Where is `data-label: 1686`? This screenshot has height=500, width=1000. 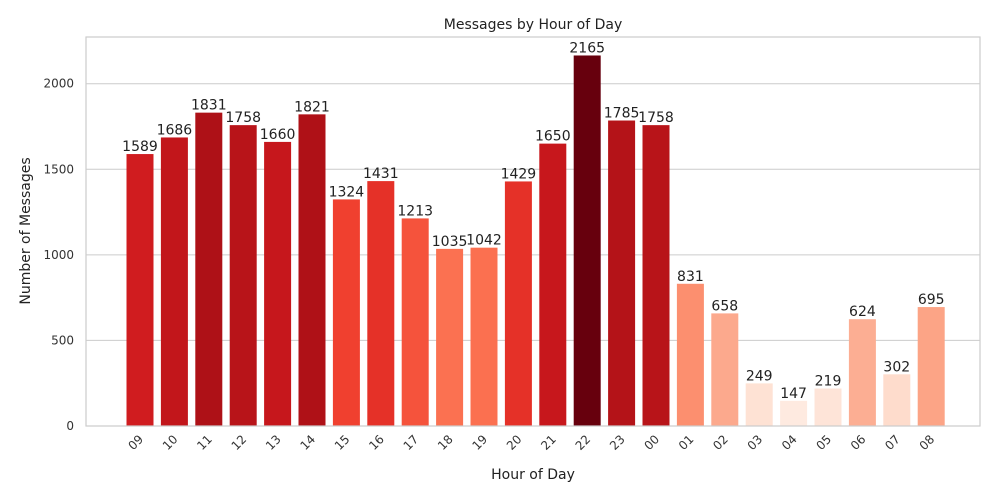 data-label: 1686 is located at coordinates (175, 130).